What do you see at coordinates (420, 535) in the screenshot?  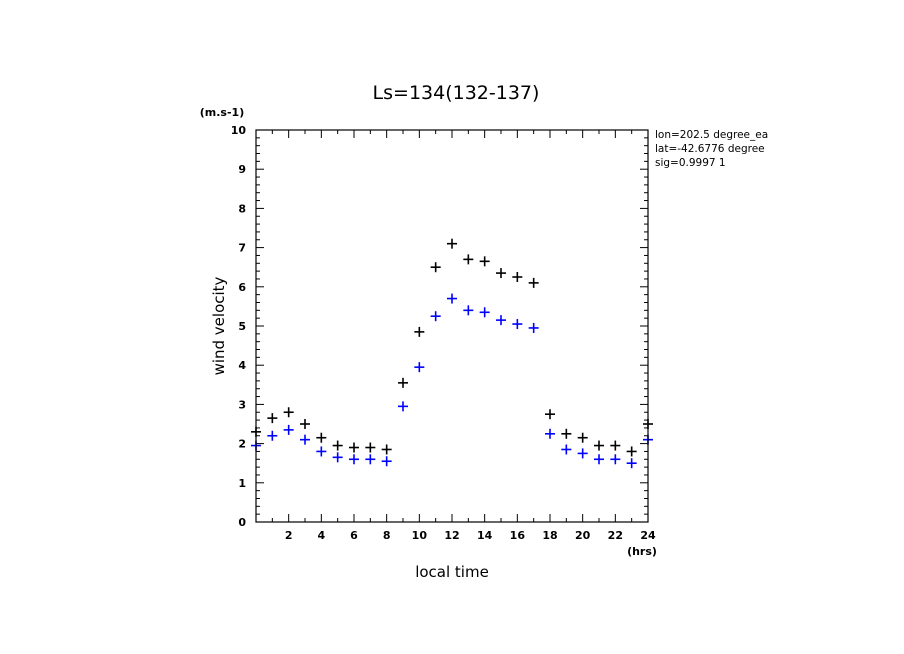 I see `x-tick-label: 10` at bounding box center [420, 535].